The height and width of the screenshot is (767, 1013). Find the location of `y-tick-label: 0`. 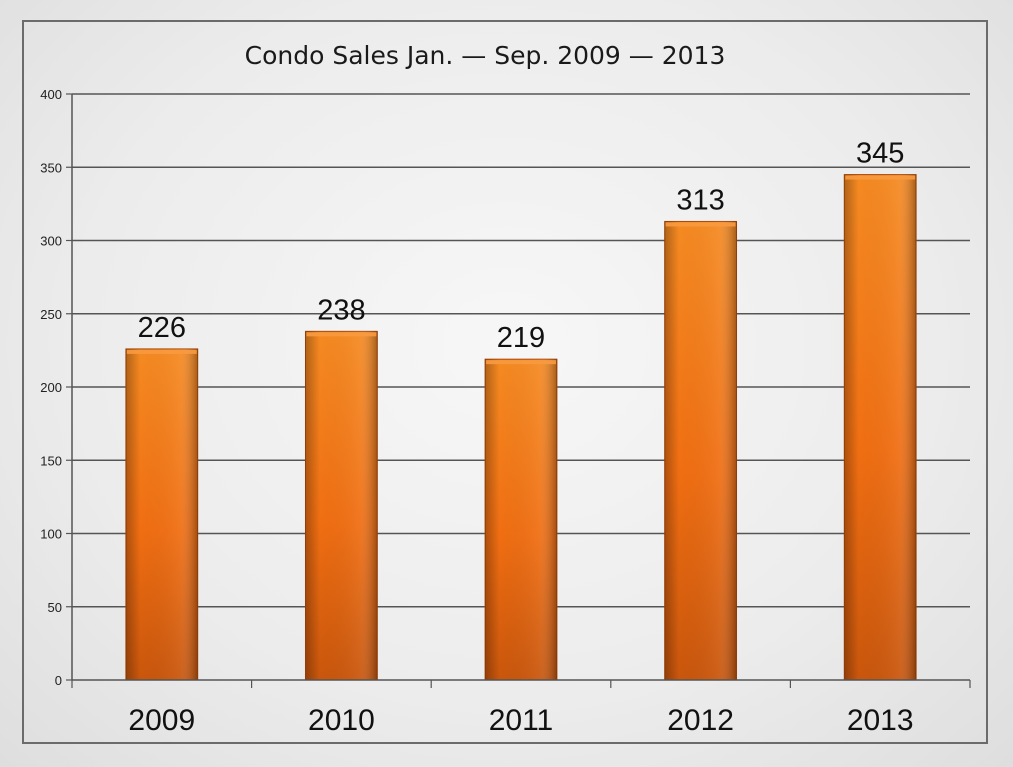

y-tick-label: 0 is located at coordinates (58, 680).